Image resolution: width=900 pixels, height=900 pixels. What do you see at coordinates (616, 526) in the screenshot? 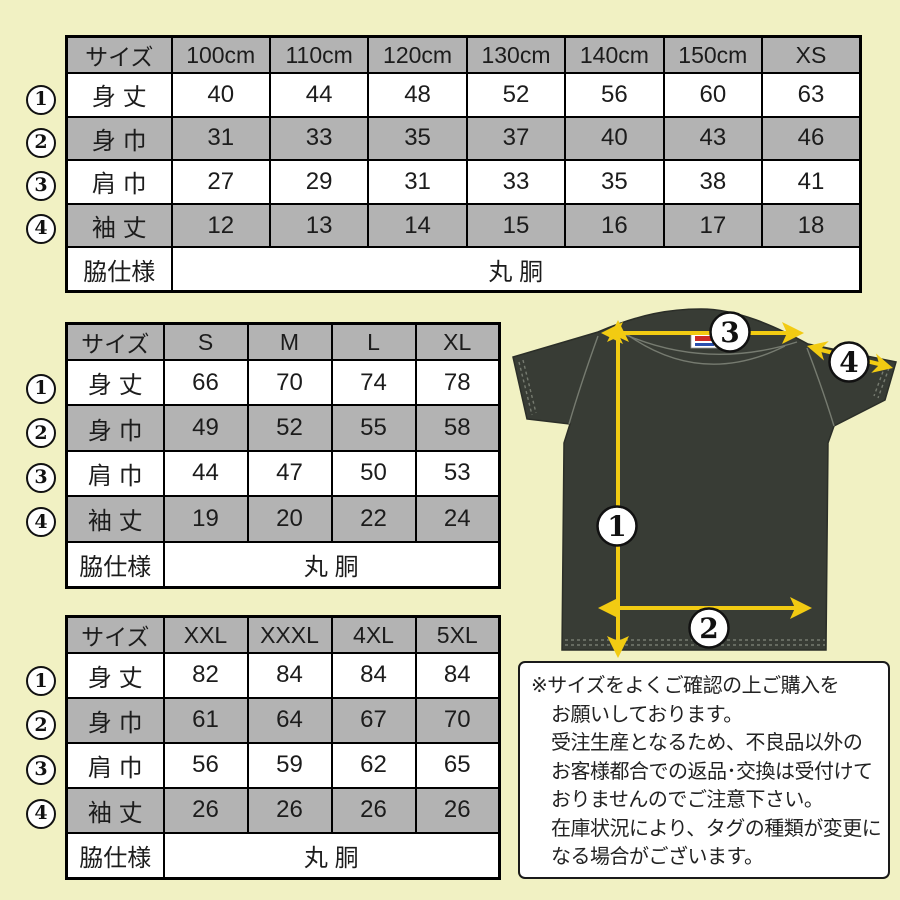
I see `marker-number-1: 1` at bounding box center [616, 526].